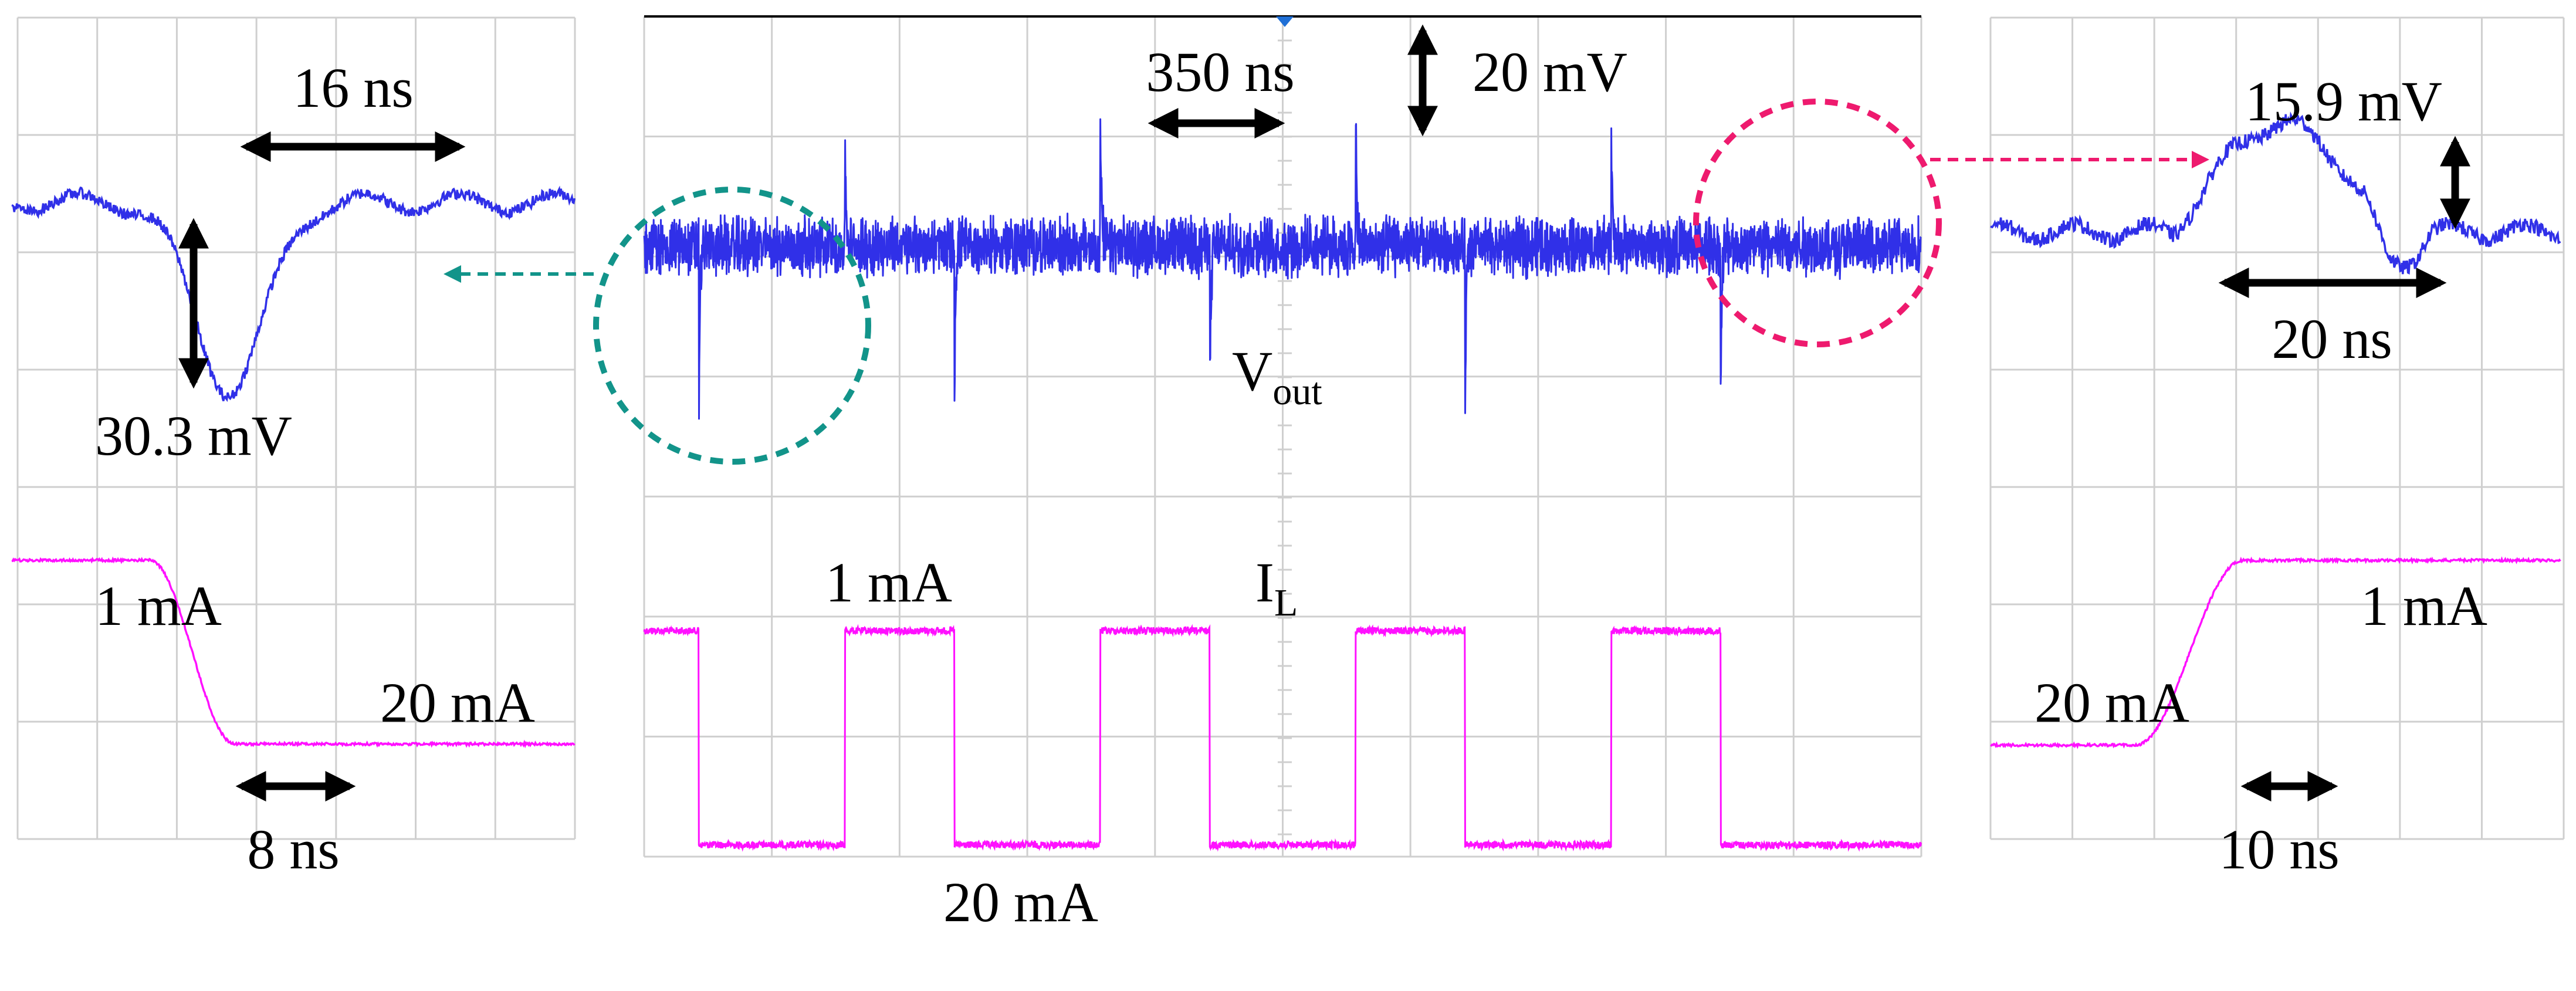  What do you see at coordinates (2112, 702) in the screenshot?
I see `right-il-start-label: 20 mA` at bounding box center [2112, 702].